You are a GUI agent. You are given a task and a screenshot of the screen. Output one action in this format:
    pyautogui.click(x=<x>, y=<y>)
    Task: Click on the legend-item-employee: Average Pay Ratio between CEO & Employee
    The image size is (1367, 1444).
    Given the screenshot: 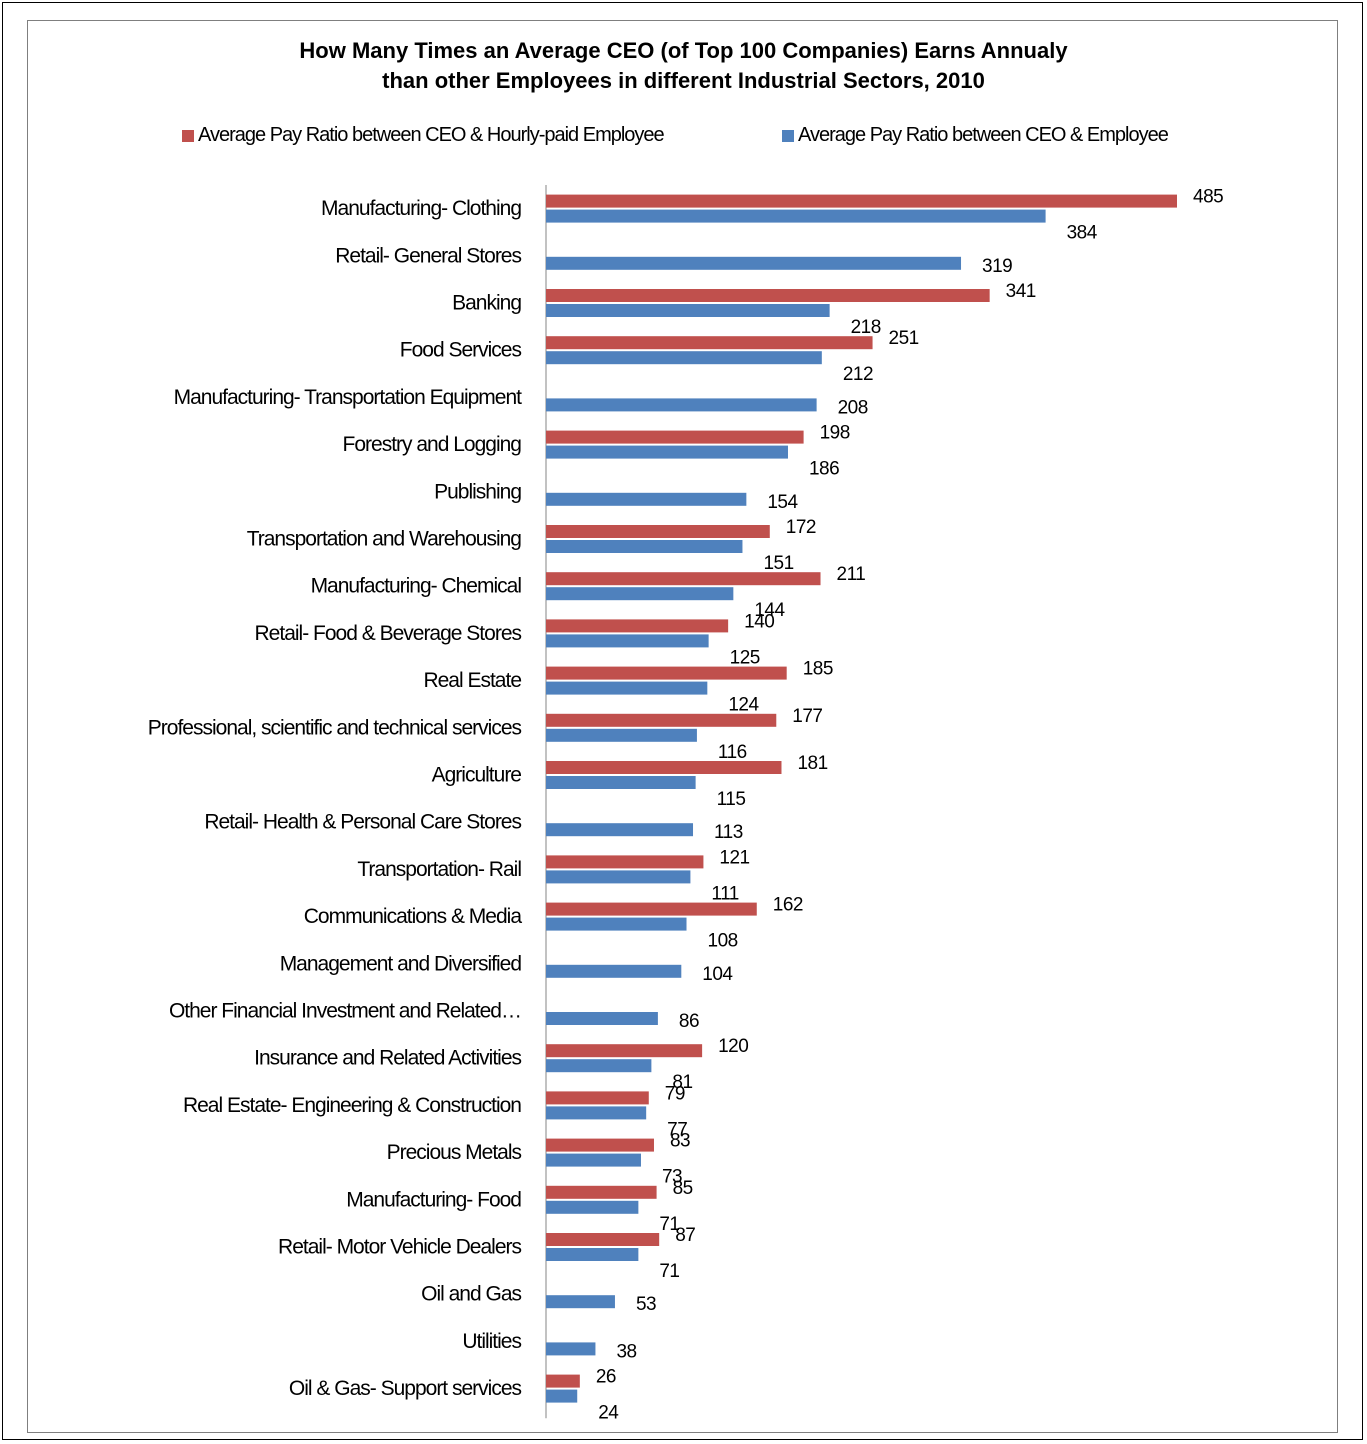 What is the action you would take?
    pyautogui.click(x=975, y=135)
    